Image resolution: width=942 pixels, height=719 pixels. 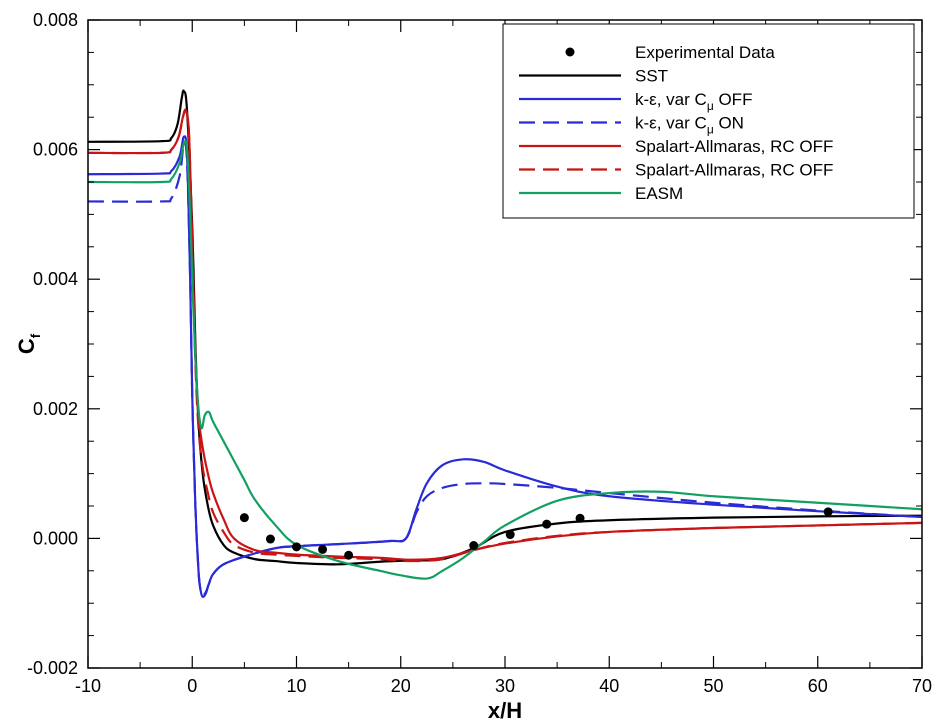 I want to click on y-tick-label: 0.008, so click(x=55, y=20).